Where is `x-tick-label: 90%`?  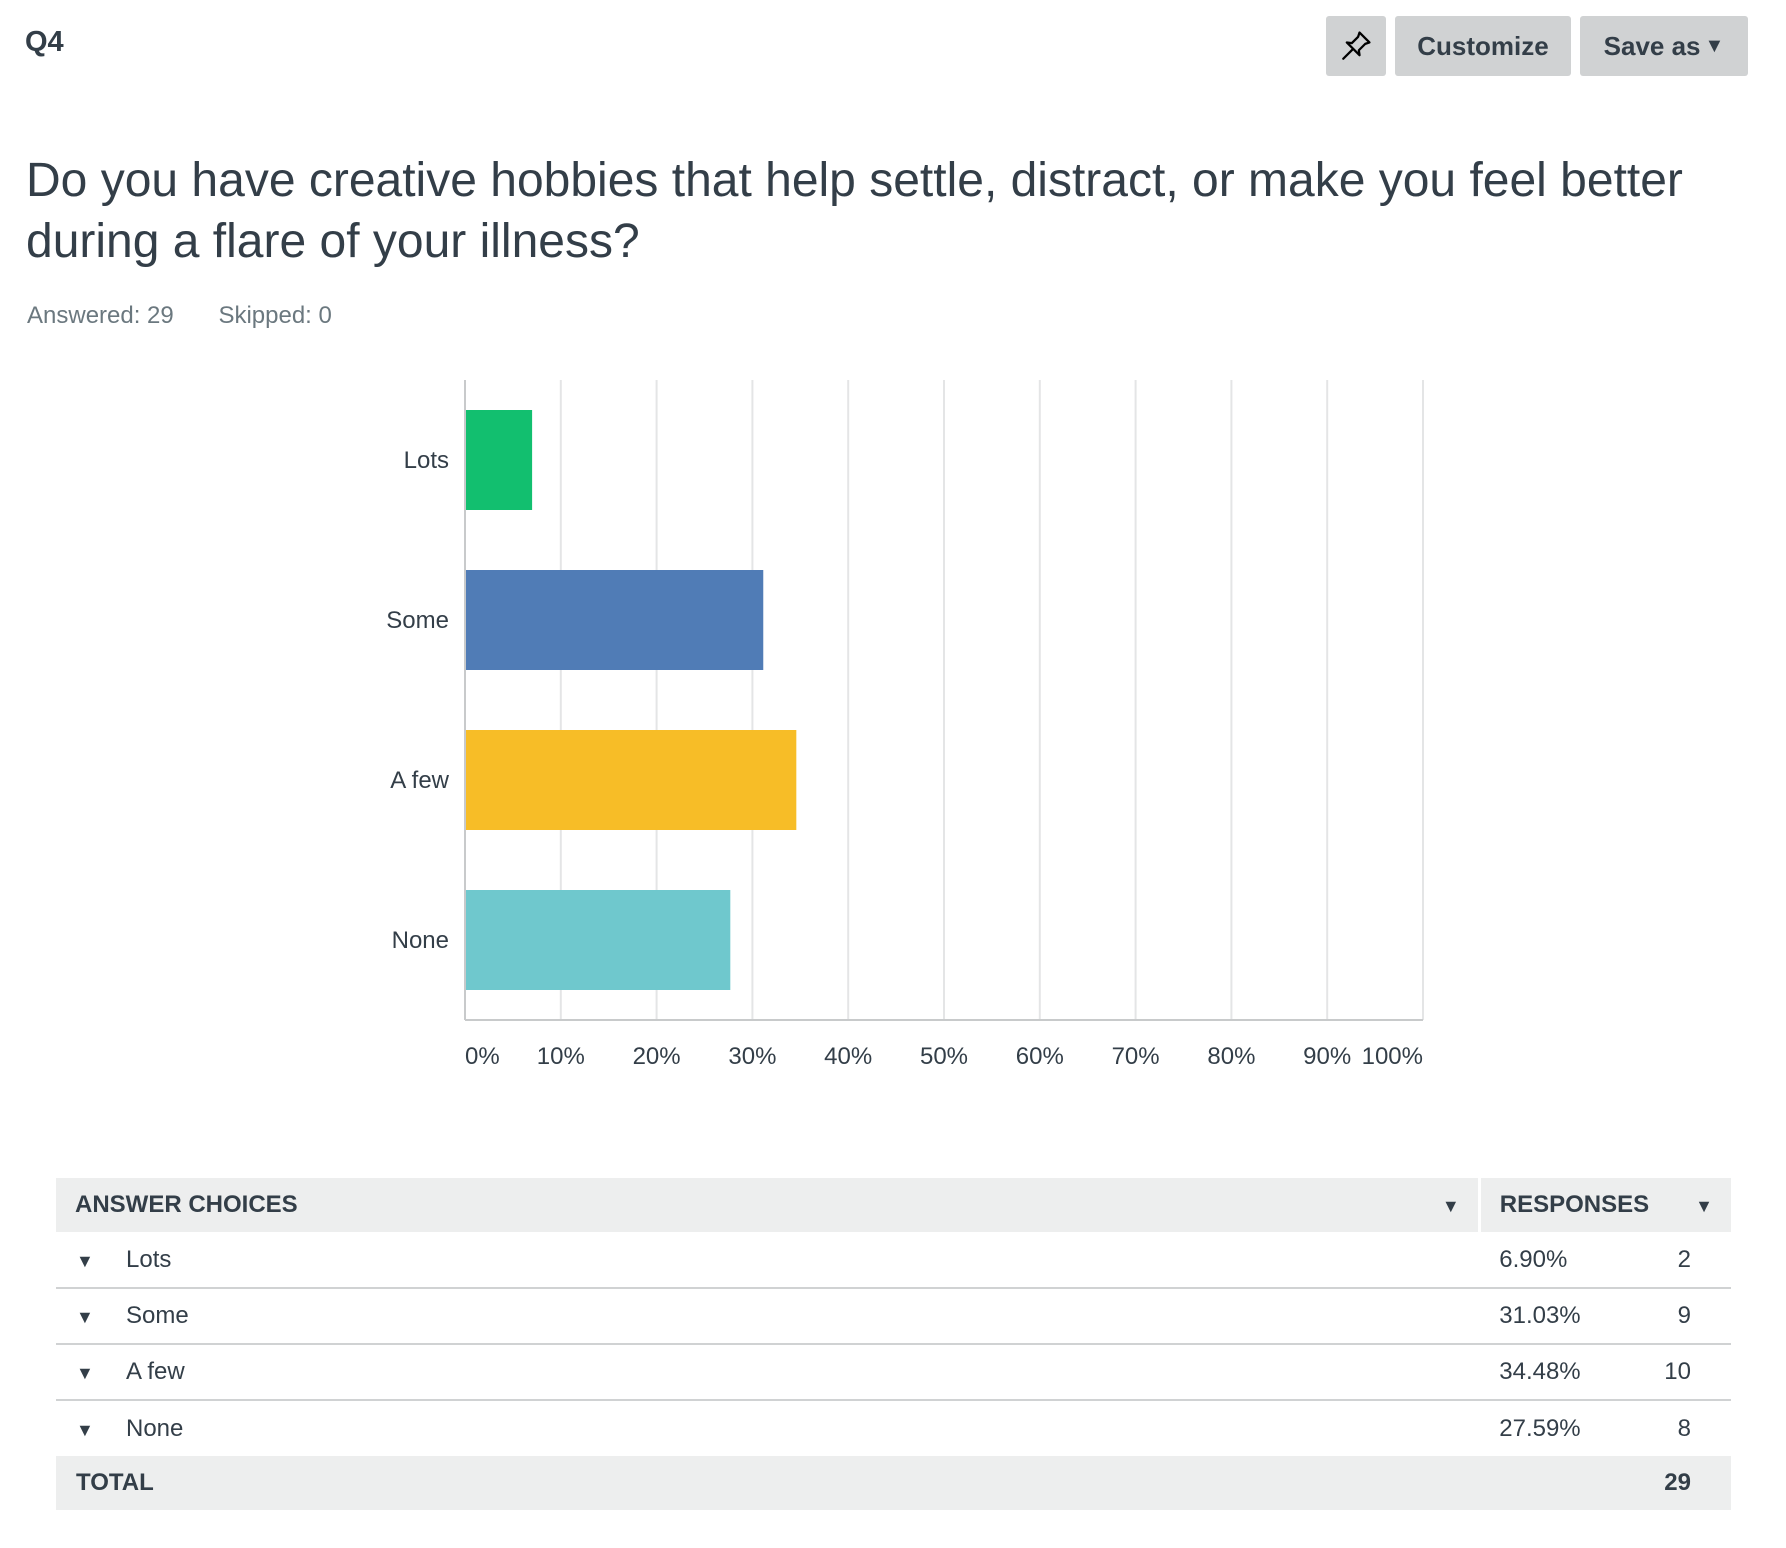
x-tick-label: 90% is located at coordinates (1327, 1056).